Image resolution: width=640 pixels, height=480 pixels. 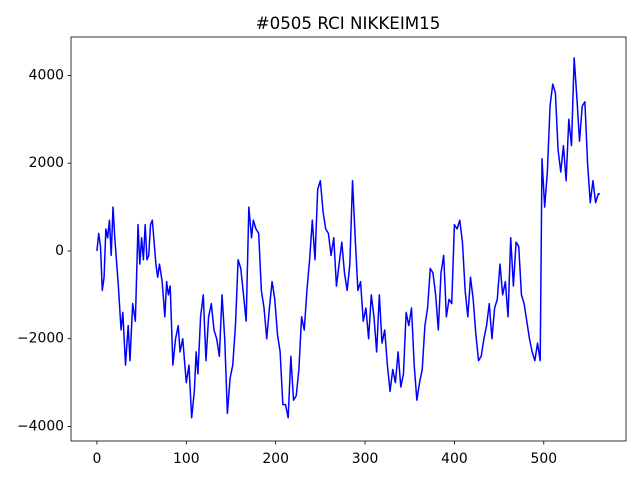 I want to click on y-tick-label: −4000, so click(x=40, y=427).